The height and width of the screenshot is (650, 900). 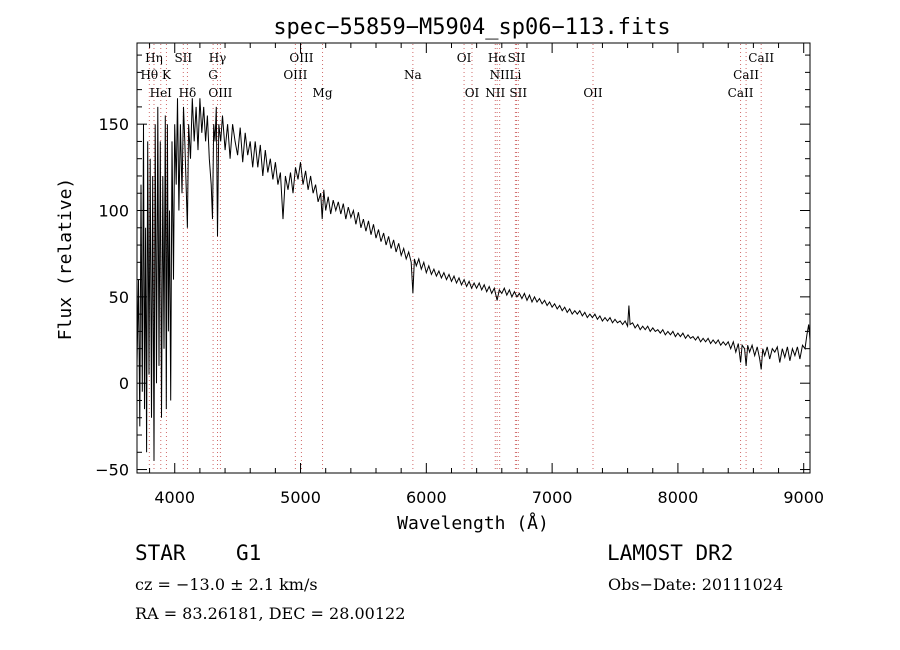 What do you see at coordinates (183, 58) in the screenshot?
I see `line-label-1: SII` at bounding box center [183, 58].